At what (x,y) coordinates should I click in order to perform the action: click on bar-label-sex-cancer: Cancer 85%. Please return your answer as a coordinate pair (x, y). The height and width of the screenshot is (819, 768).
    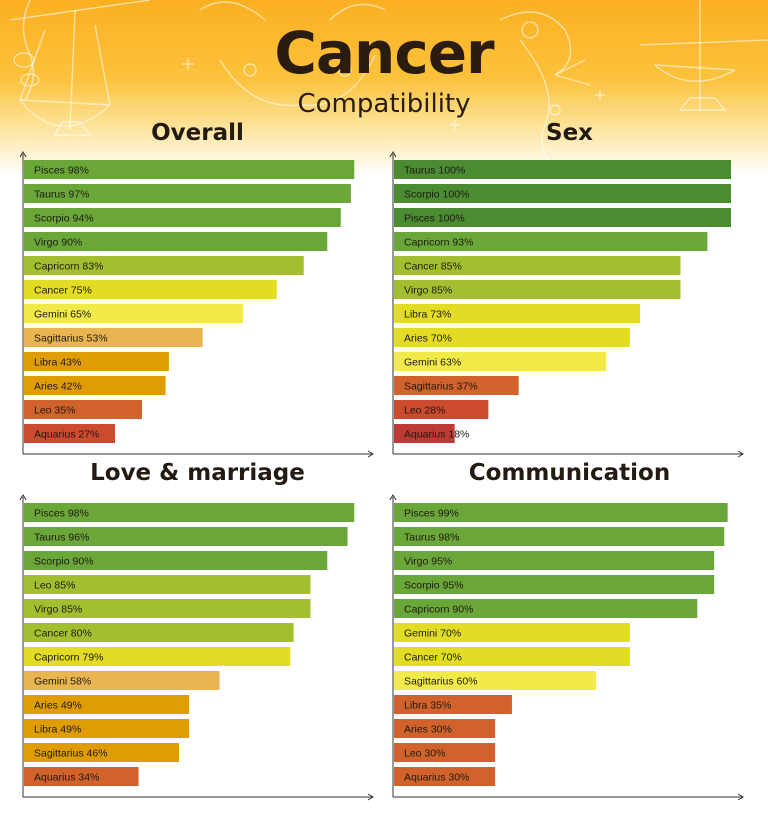
    Looking at the image, I should click on (433, 267).